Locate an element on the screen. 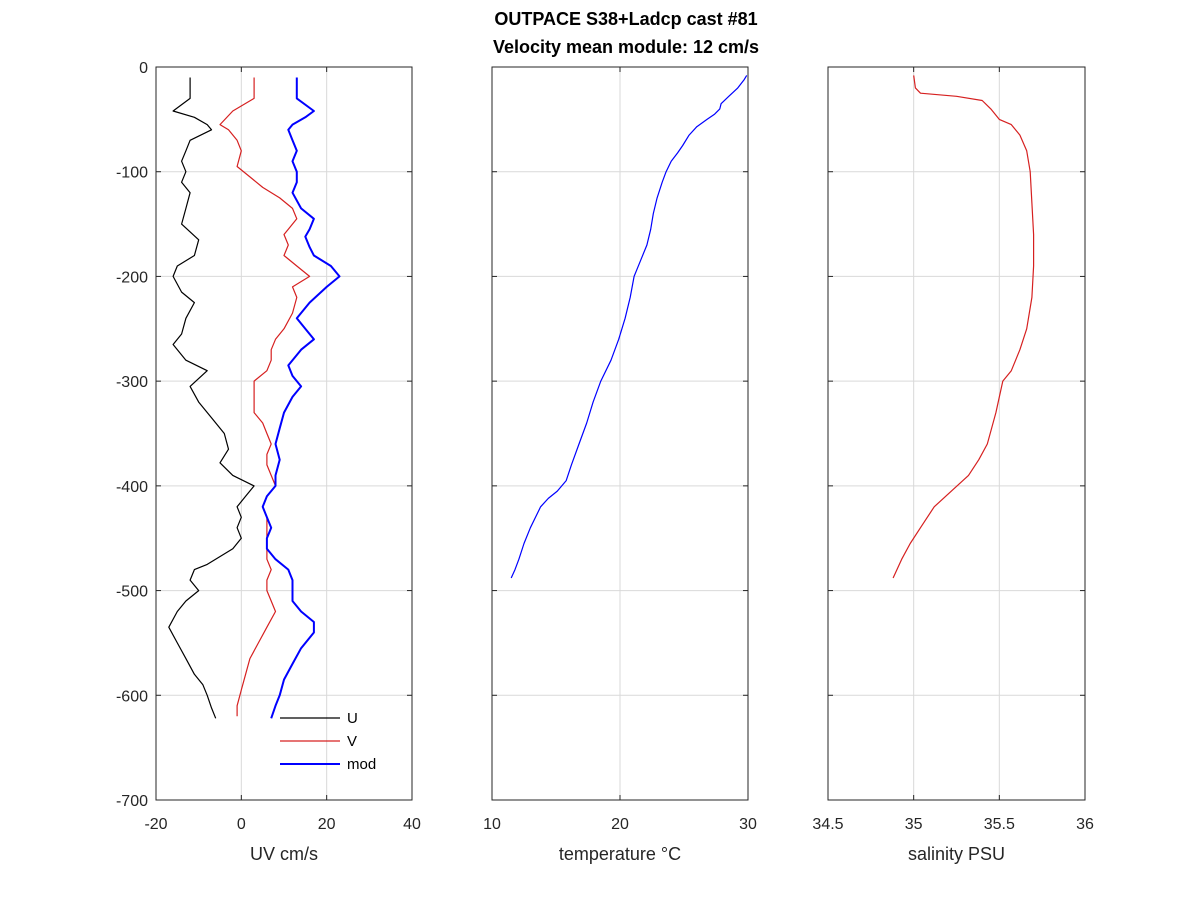 This screenshot has width=1200, height=905. y-tick-label: -600 is located at coordinates (132, 696).